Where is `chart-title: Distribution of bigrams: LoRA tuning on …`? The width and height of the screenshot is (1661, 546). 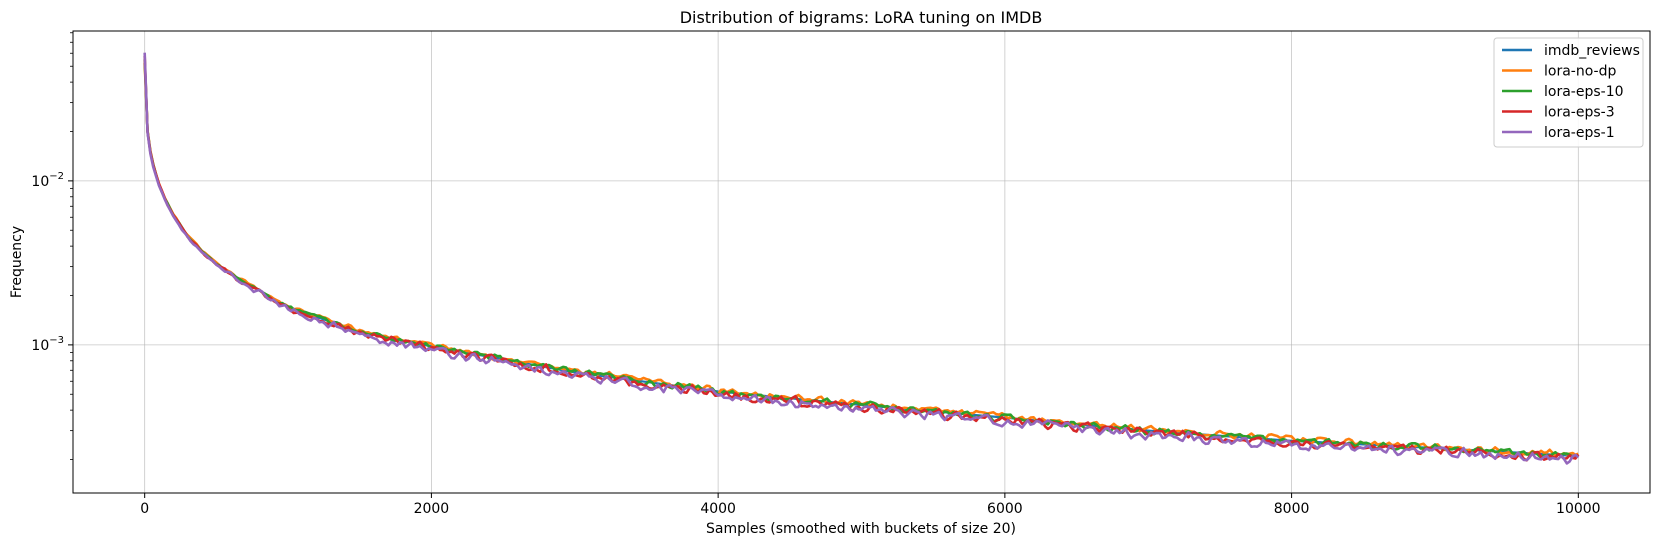
chart-title: Distribution of bigrams: LoRA tuning on … is located at coordinates (861, 17).